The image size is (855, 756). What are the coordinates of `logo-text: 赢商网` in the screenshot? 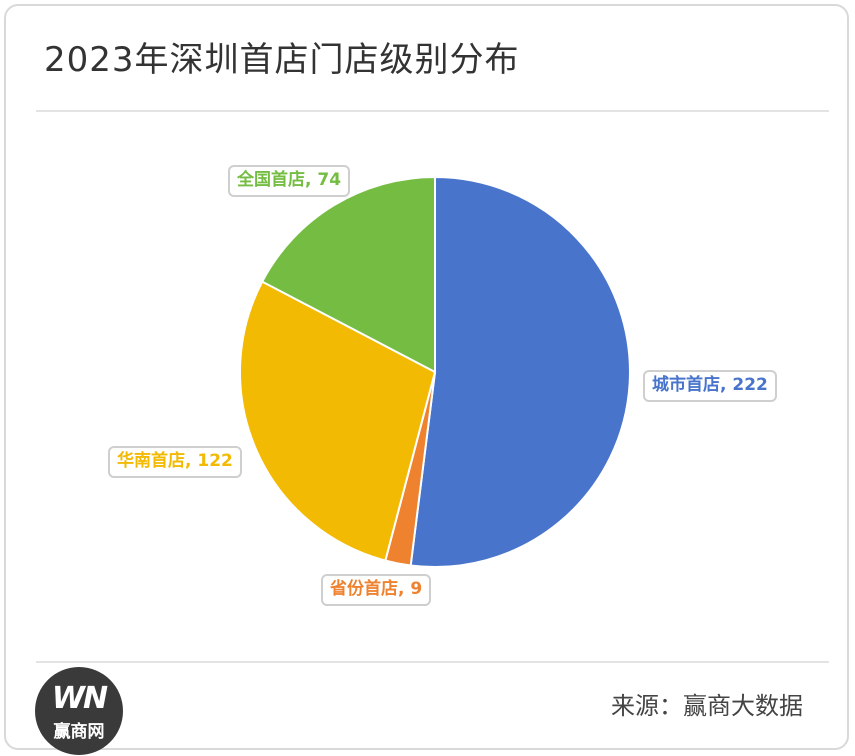 It's located at (79, 732).